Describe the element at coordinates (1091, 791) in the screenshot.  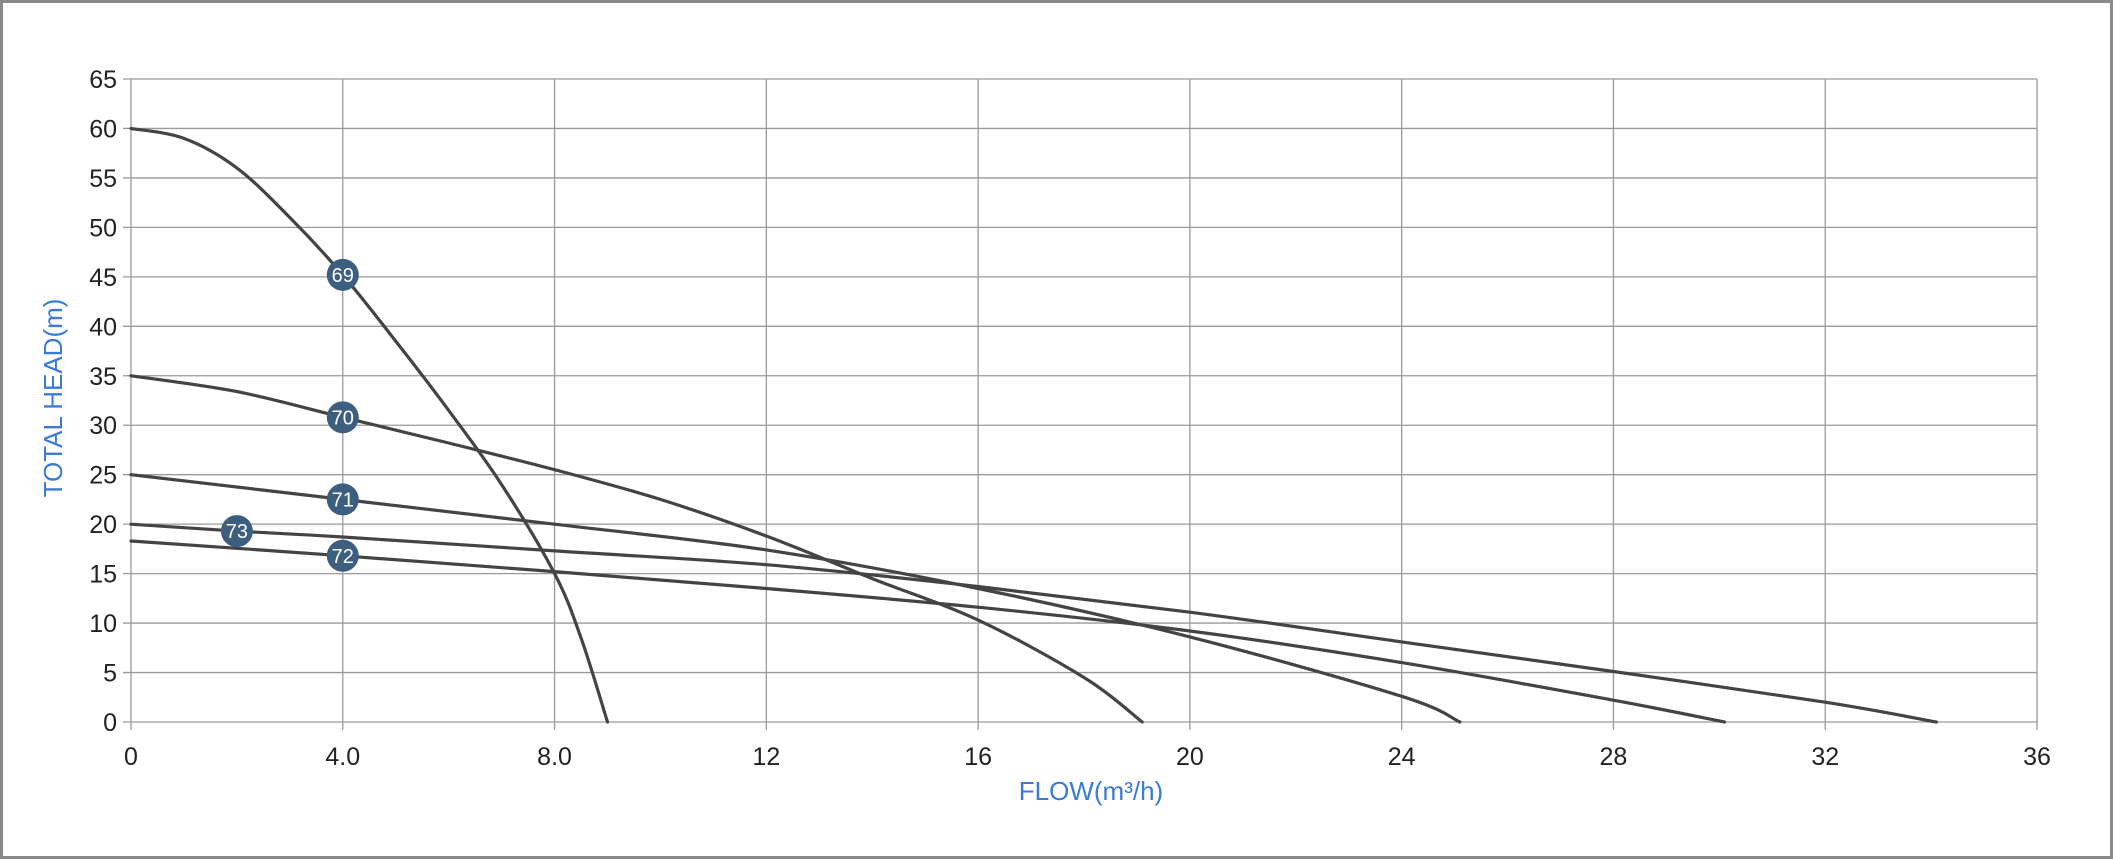
I see `x-axis-title: FLOW(m³/h)` at that location.